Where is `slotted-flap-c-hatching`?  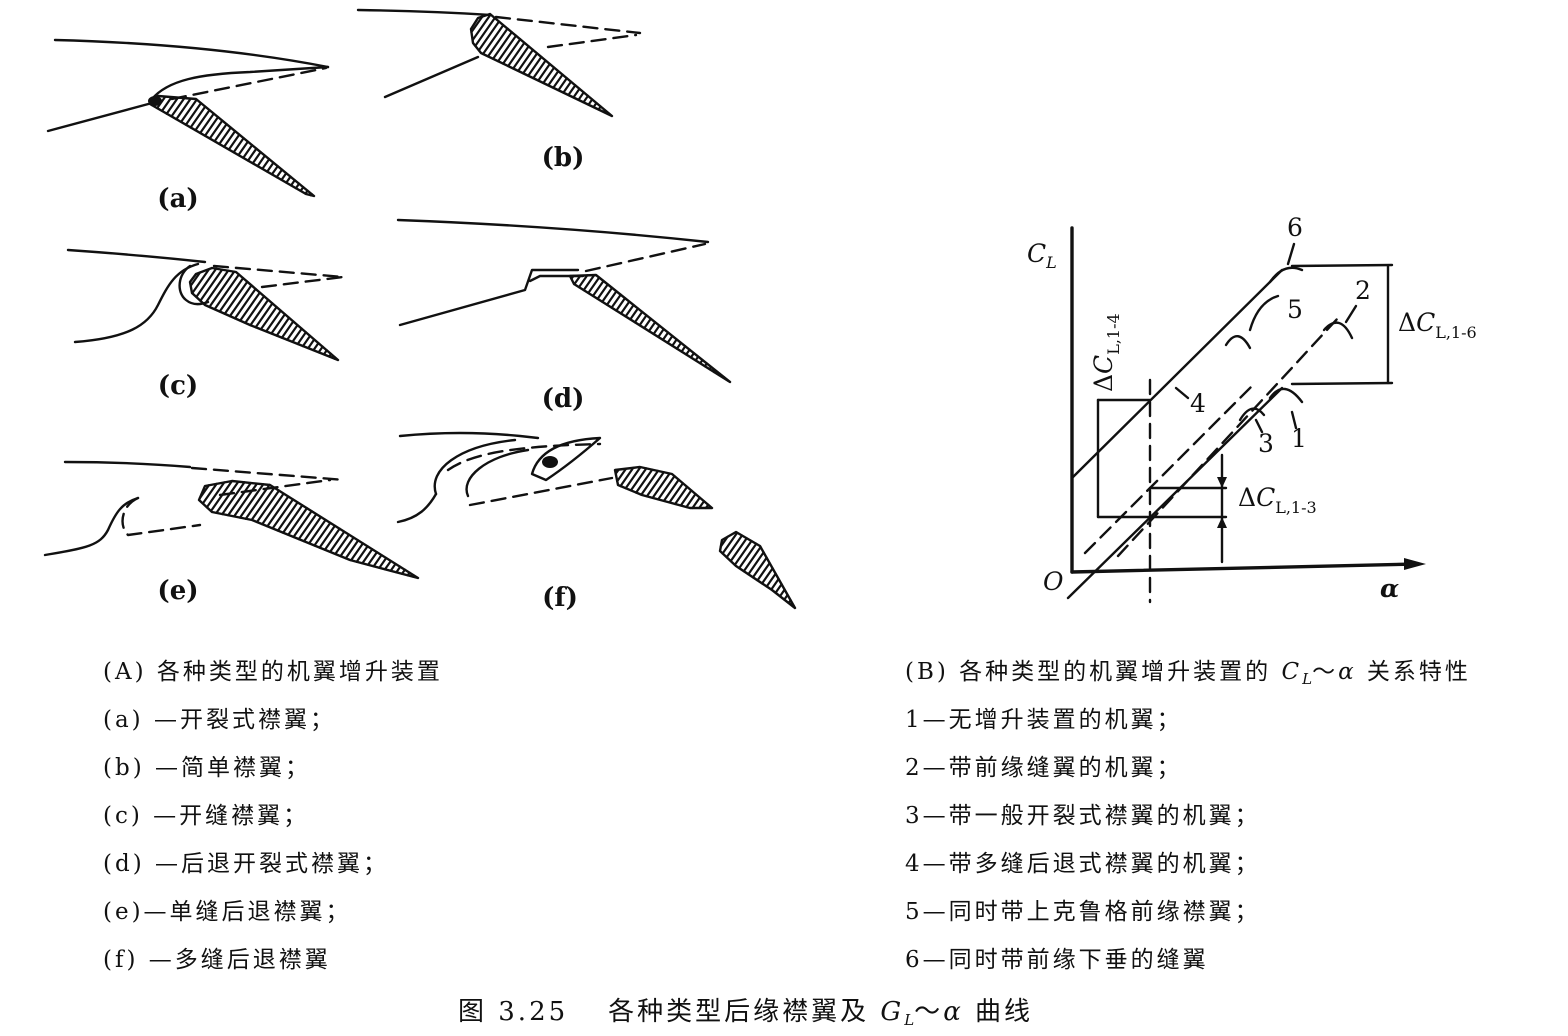 slotted-flap-c-hatching is located at coordinates (263, 313).